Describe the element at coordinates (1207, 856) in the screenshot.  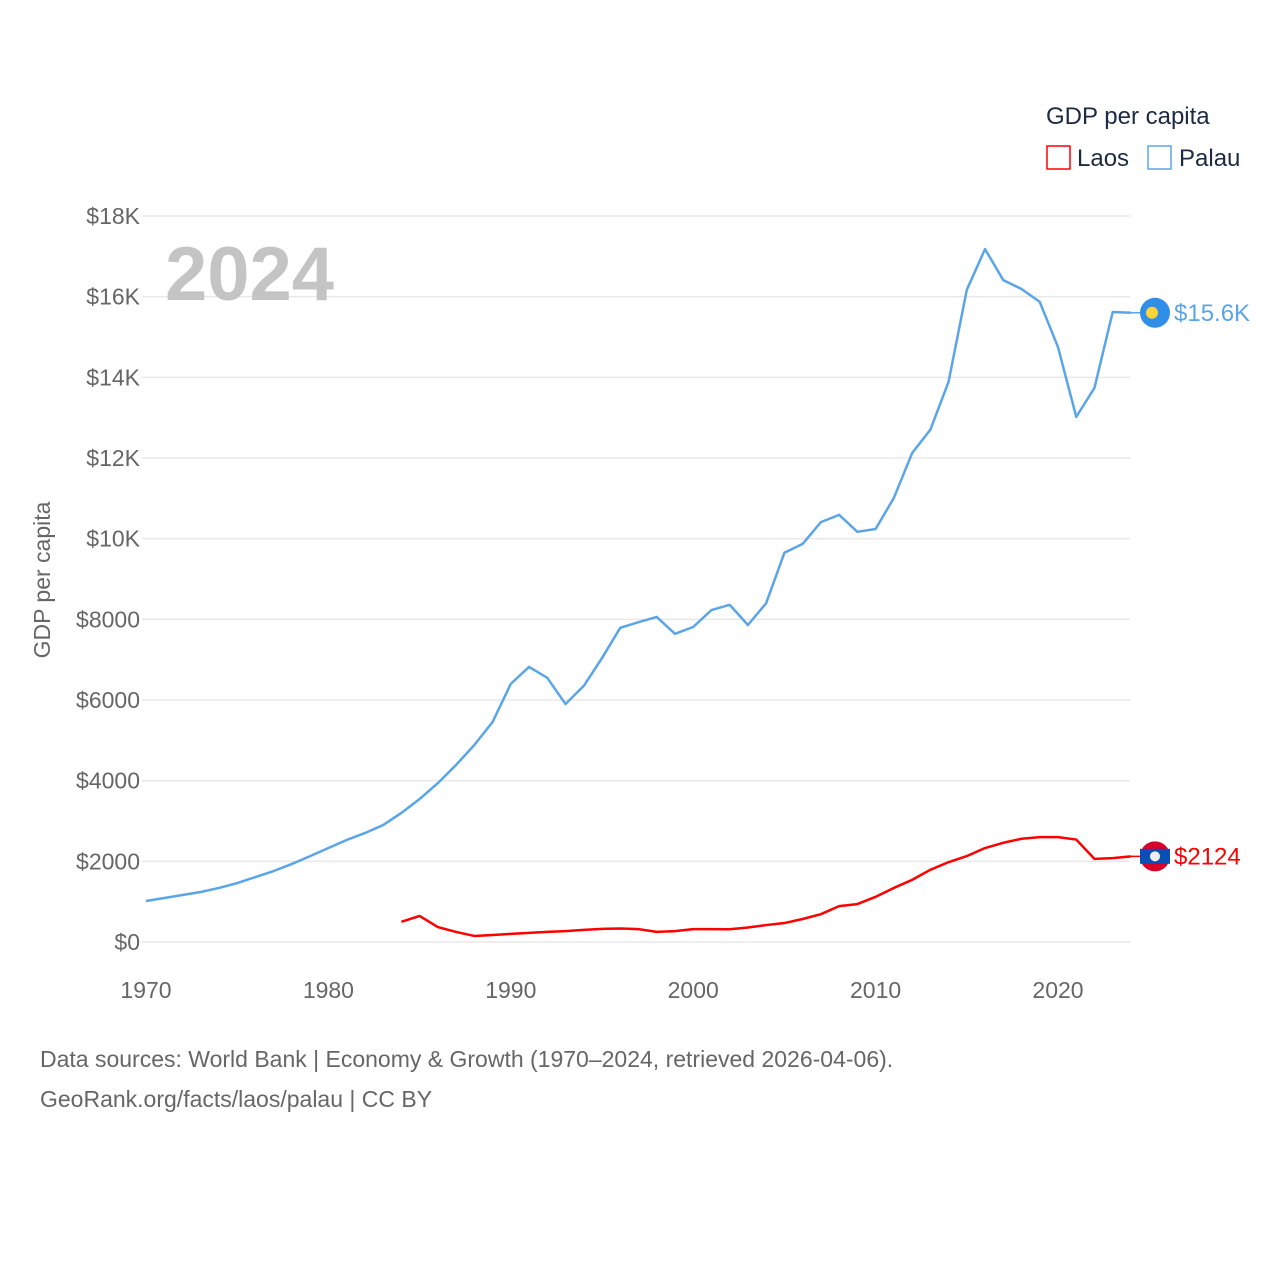
I see `end-label-laos: $2124` at that location.